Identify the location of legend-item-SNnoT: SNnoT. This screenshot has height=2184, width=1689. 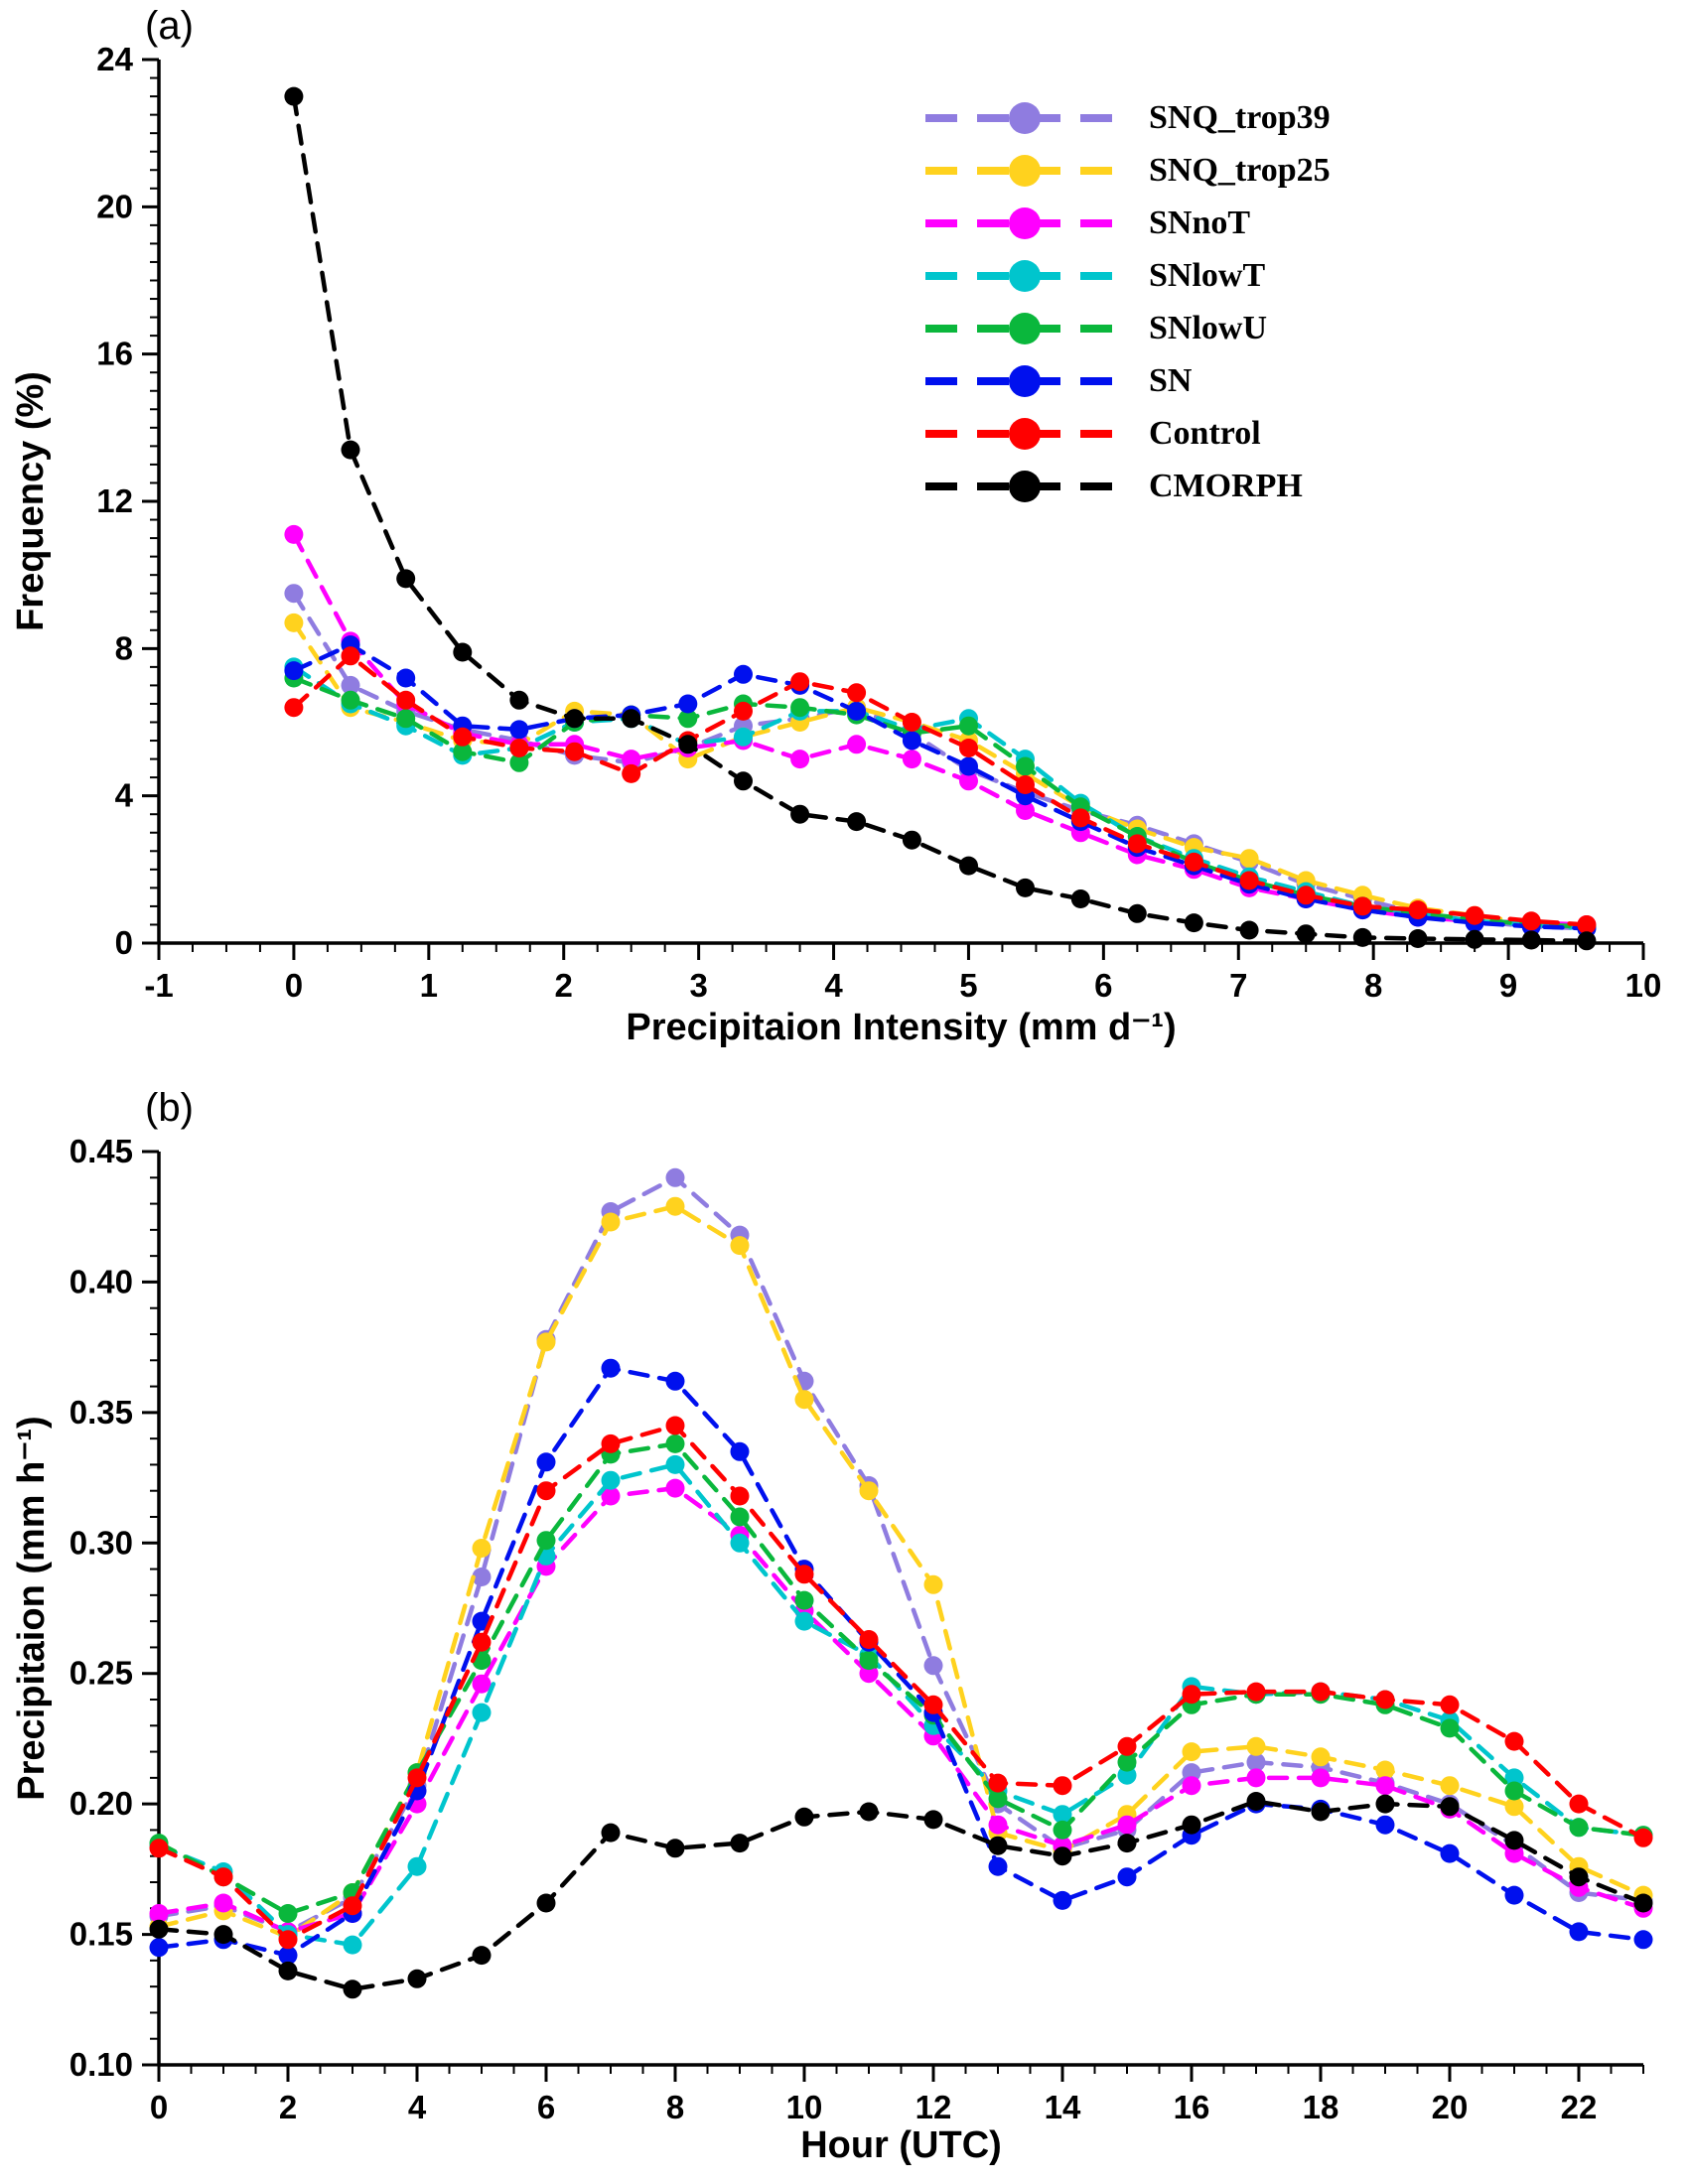
(1127, 223).